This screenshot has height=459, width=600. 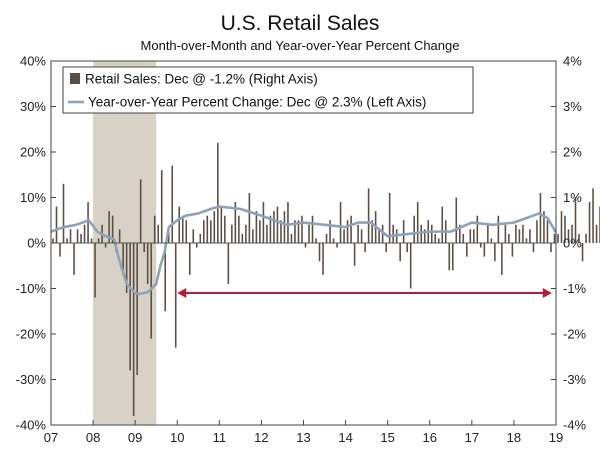 What do you see at coordinates (33, 106) in the screenshot?
I see `left-tick-label: 30%` at bounding box center [33, 106].